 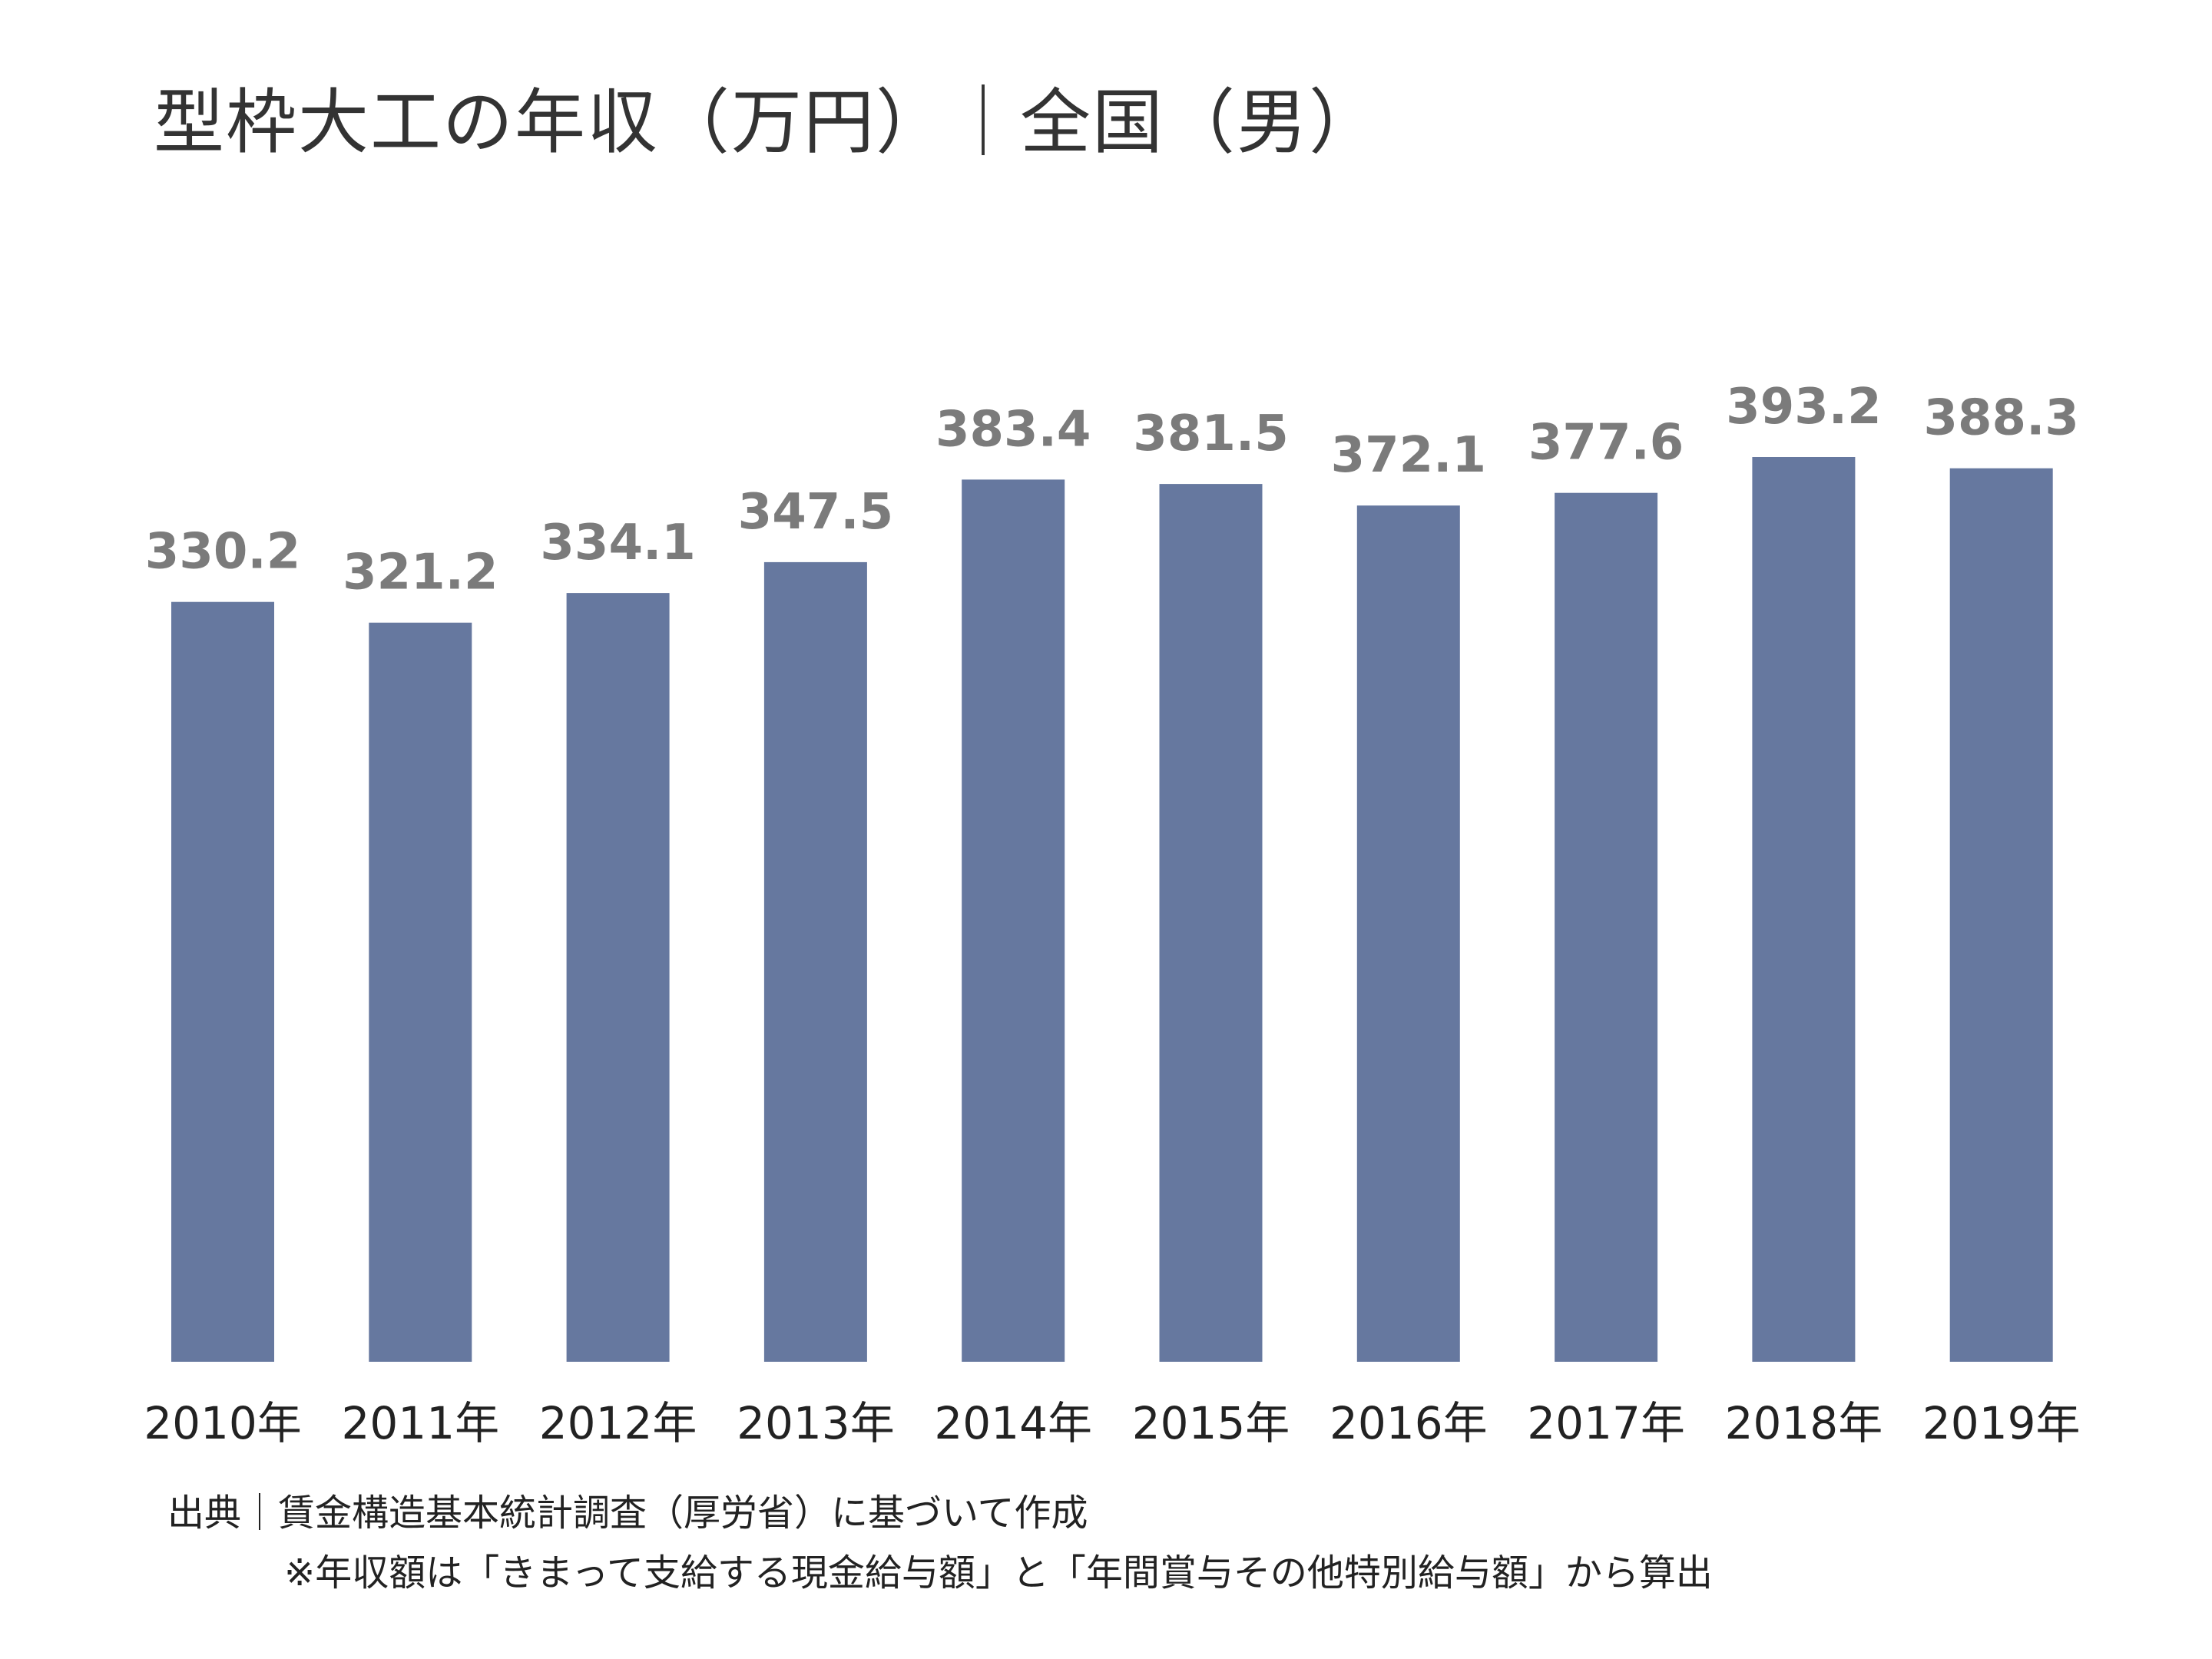 What do you see at coordinates (1211, 923) in the screenshot?
I see `bar-2015年` at bounding box center [1211, 923].